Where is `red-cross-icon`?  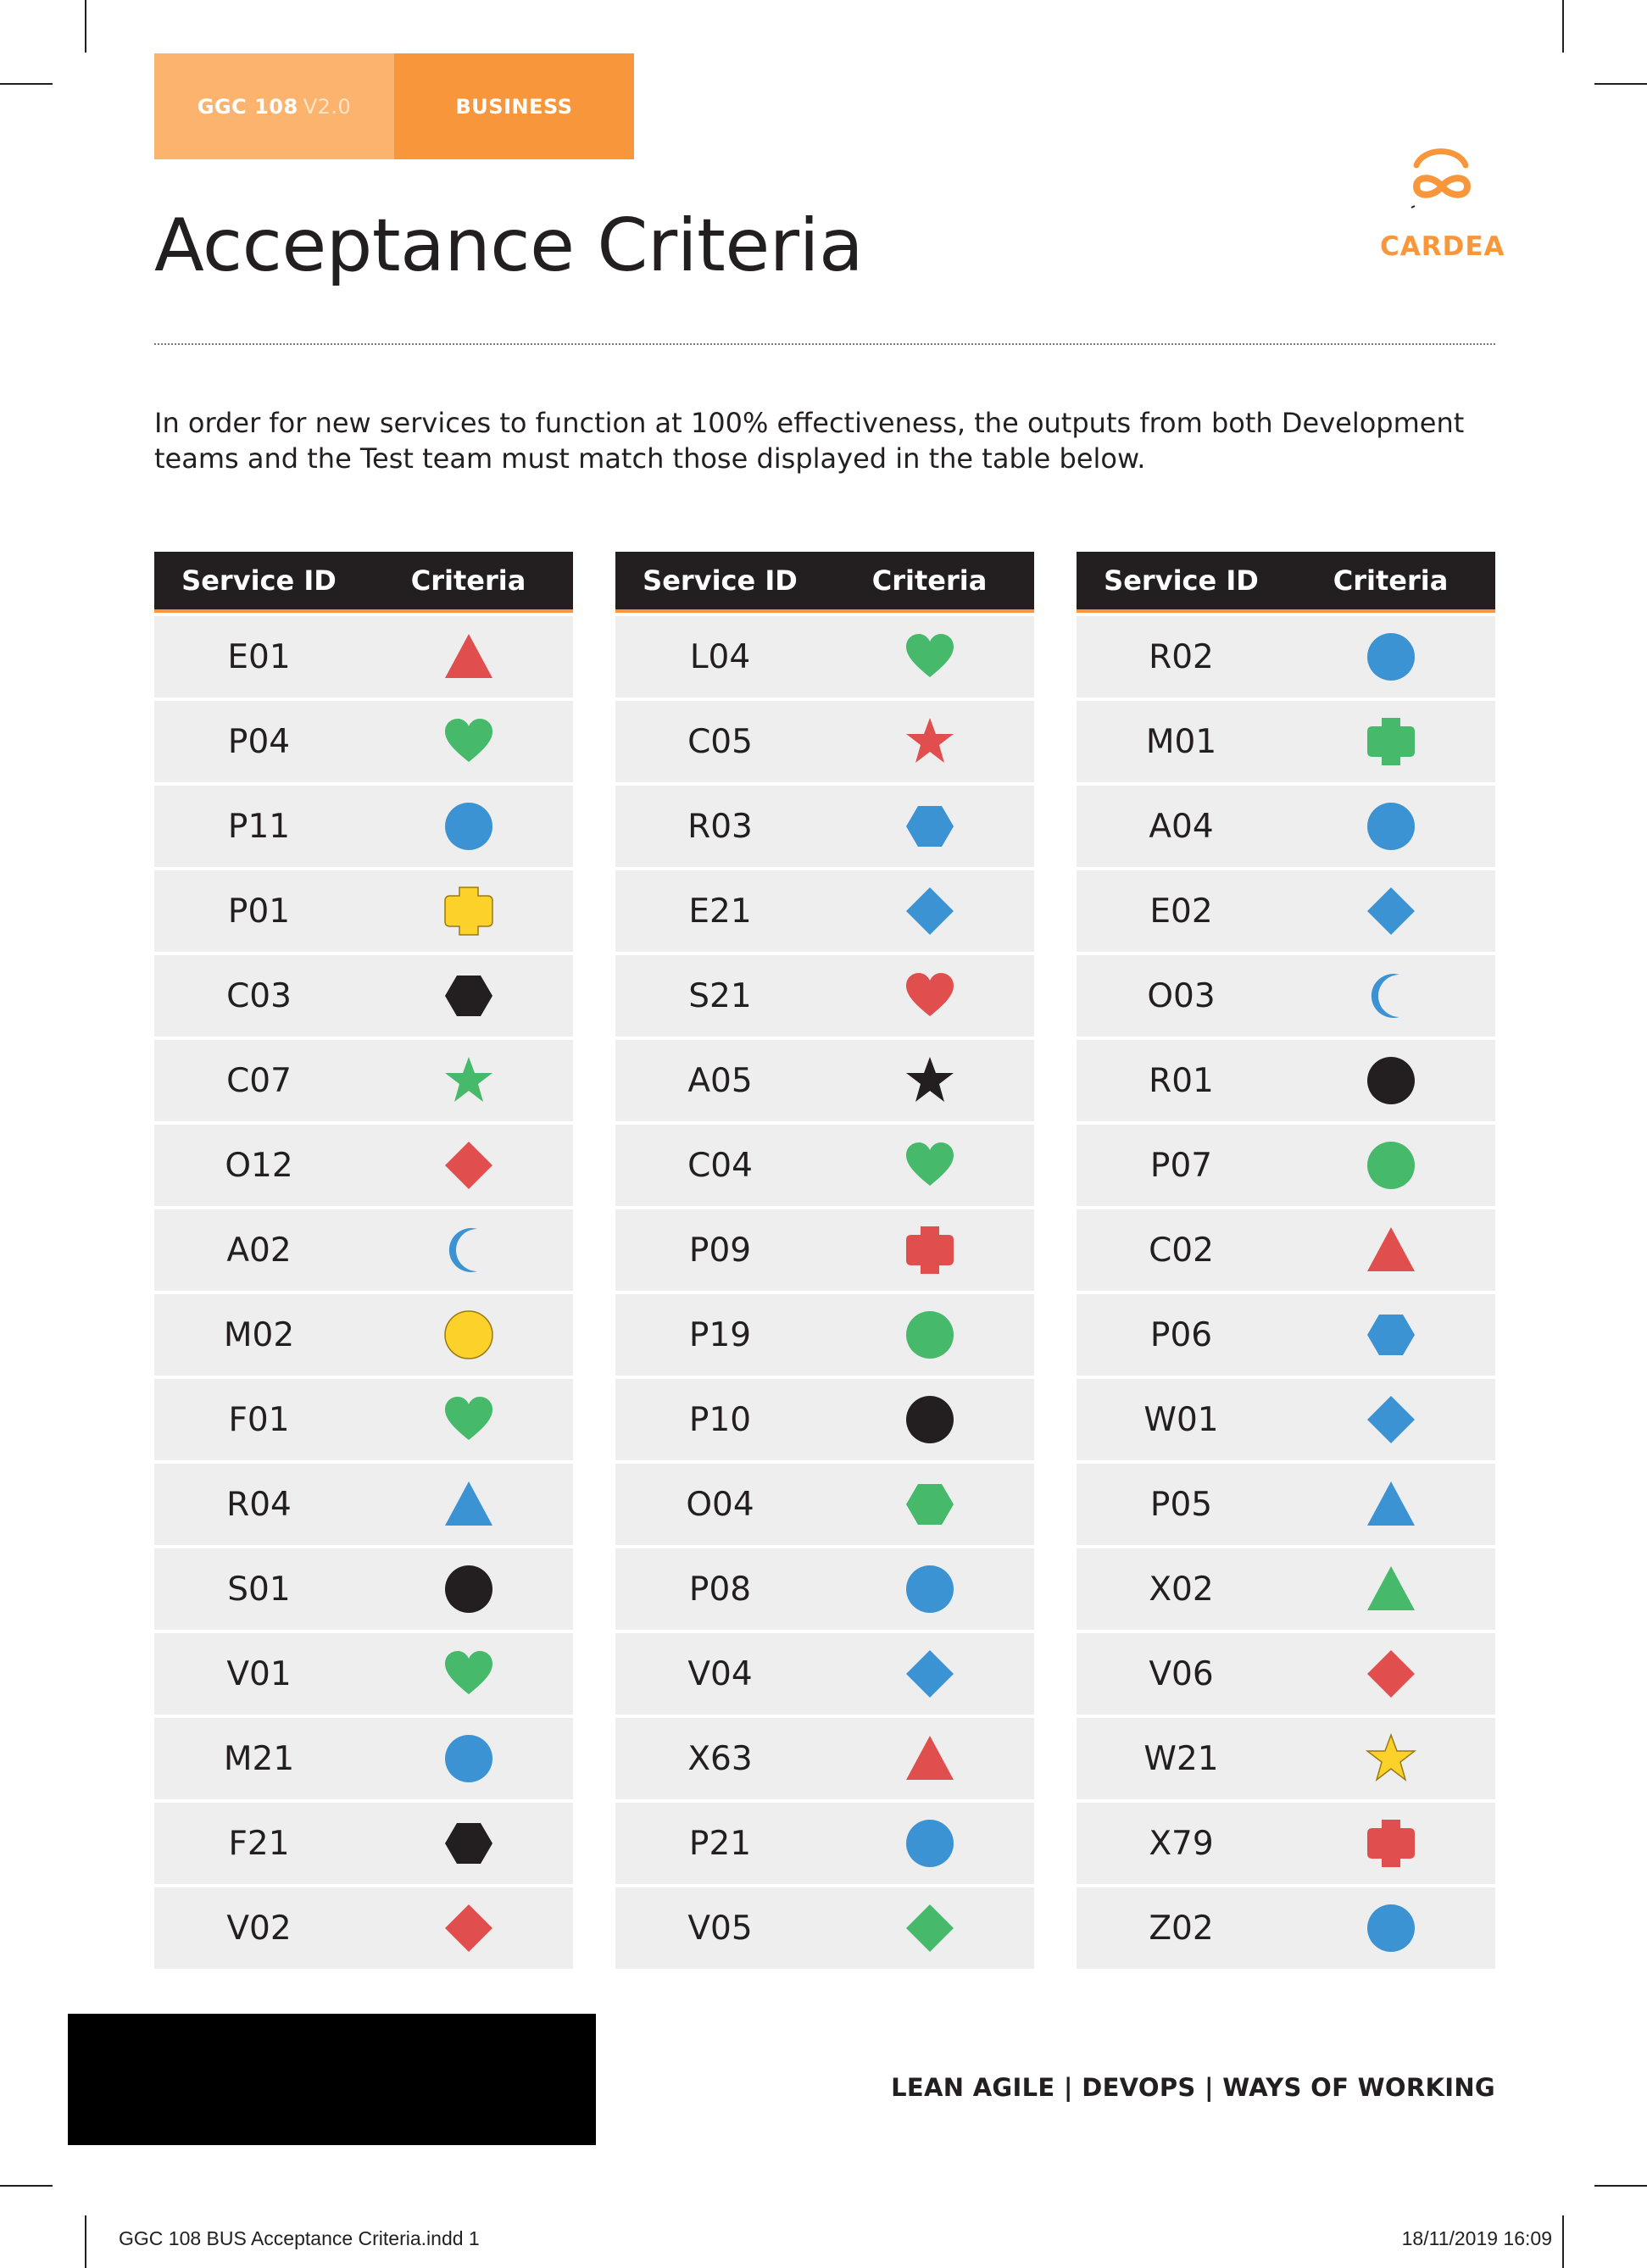
red-cross-icon is located at coordinates (1390, 1844).